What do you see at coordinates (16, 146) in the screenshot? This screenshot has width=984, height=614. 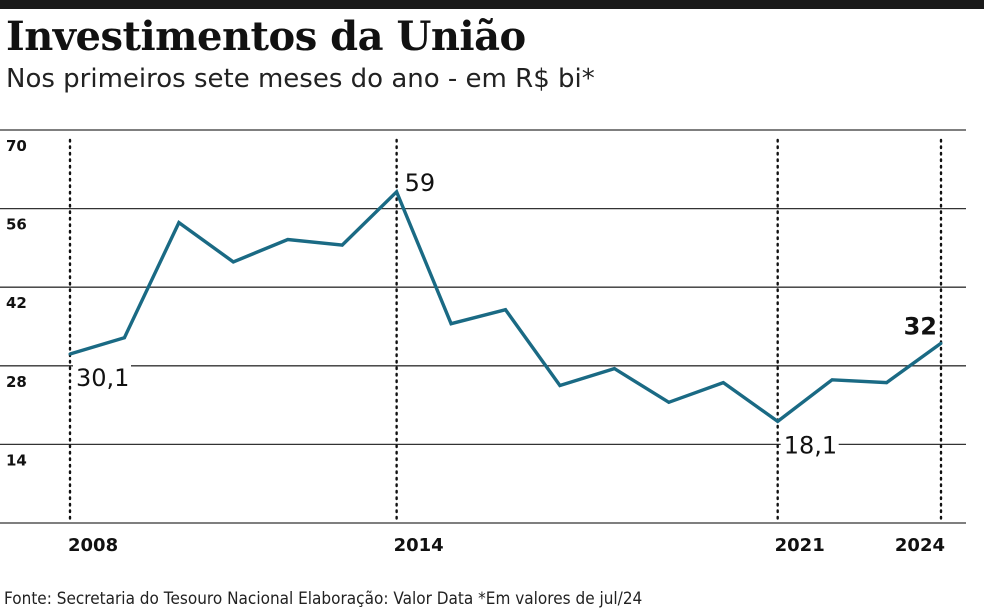 I see `y-tick-label-70: 70` at bounding box center [16, 146].